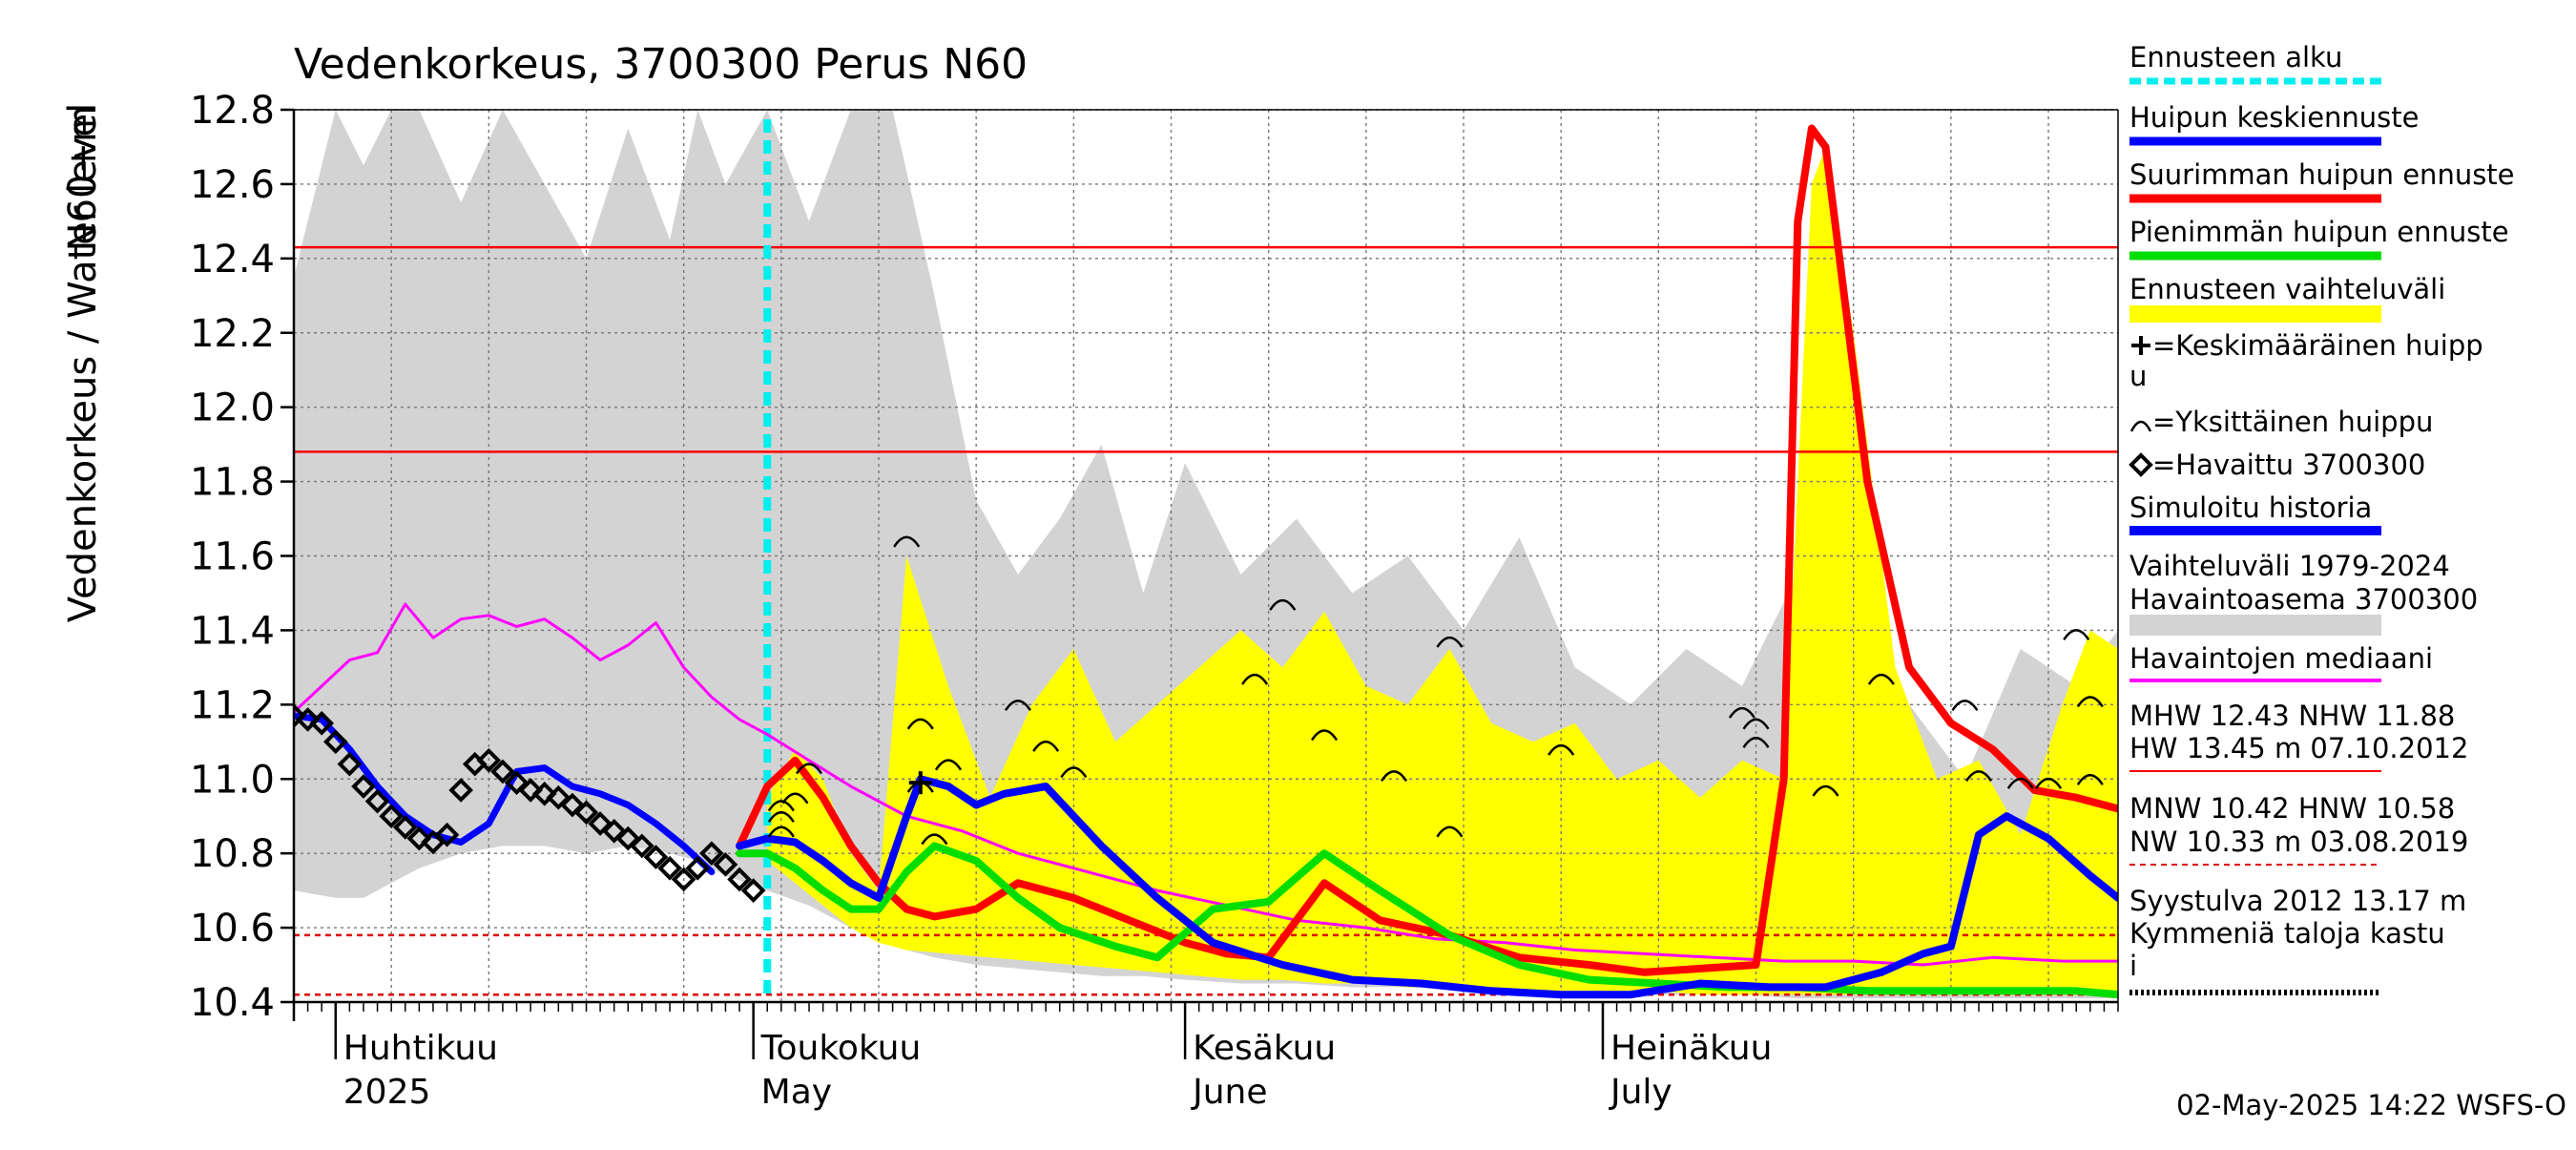  Describe the element at coordinates (232, 705) in the screenshot. I see `y-tick-label: 11.2` at that location.